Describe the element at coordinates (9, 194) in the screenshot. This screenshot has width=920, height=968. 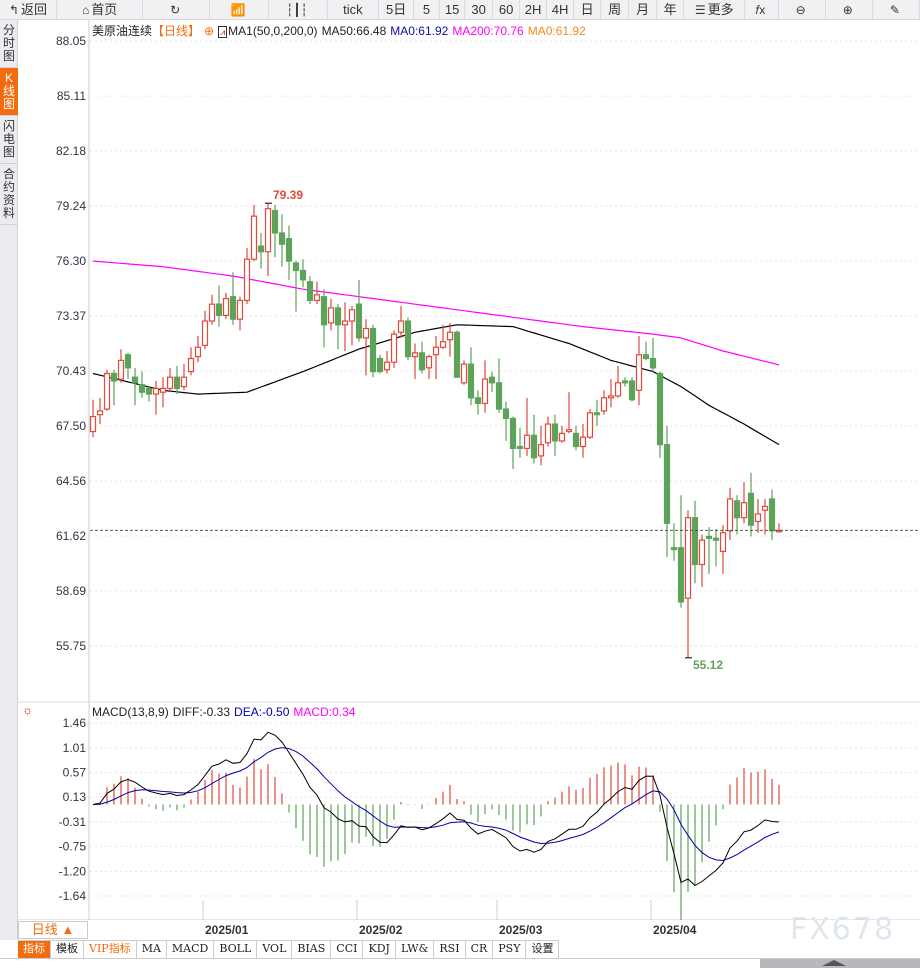
I see `sidebar-tab-3: 合约资料` at that location.